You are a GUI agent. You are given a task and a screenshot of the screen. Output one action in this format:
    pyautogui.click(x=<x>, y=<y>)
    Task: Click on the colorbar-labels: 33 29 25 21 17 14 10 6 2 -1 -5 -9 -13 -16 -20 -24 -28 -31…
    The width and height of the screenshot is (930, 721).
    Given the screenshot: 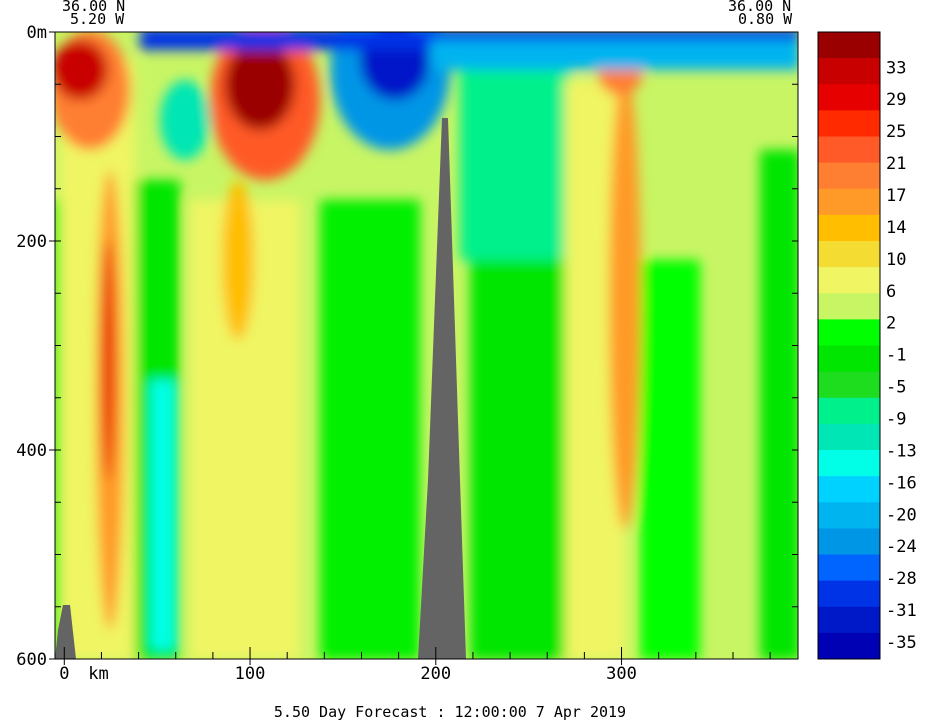 What is the action you would take?
    pyautogui.click(x=901, y=355)
    